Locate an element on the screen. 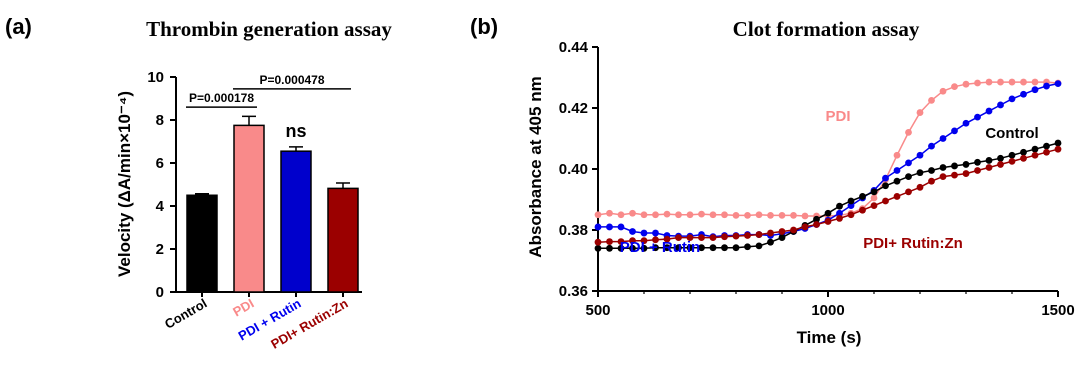  y-tick-label: 2 is located at coordinates (160, 249).